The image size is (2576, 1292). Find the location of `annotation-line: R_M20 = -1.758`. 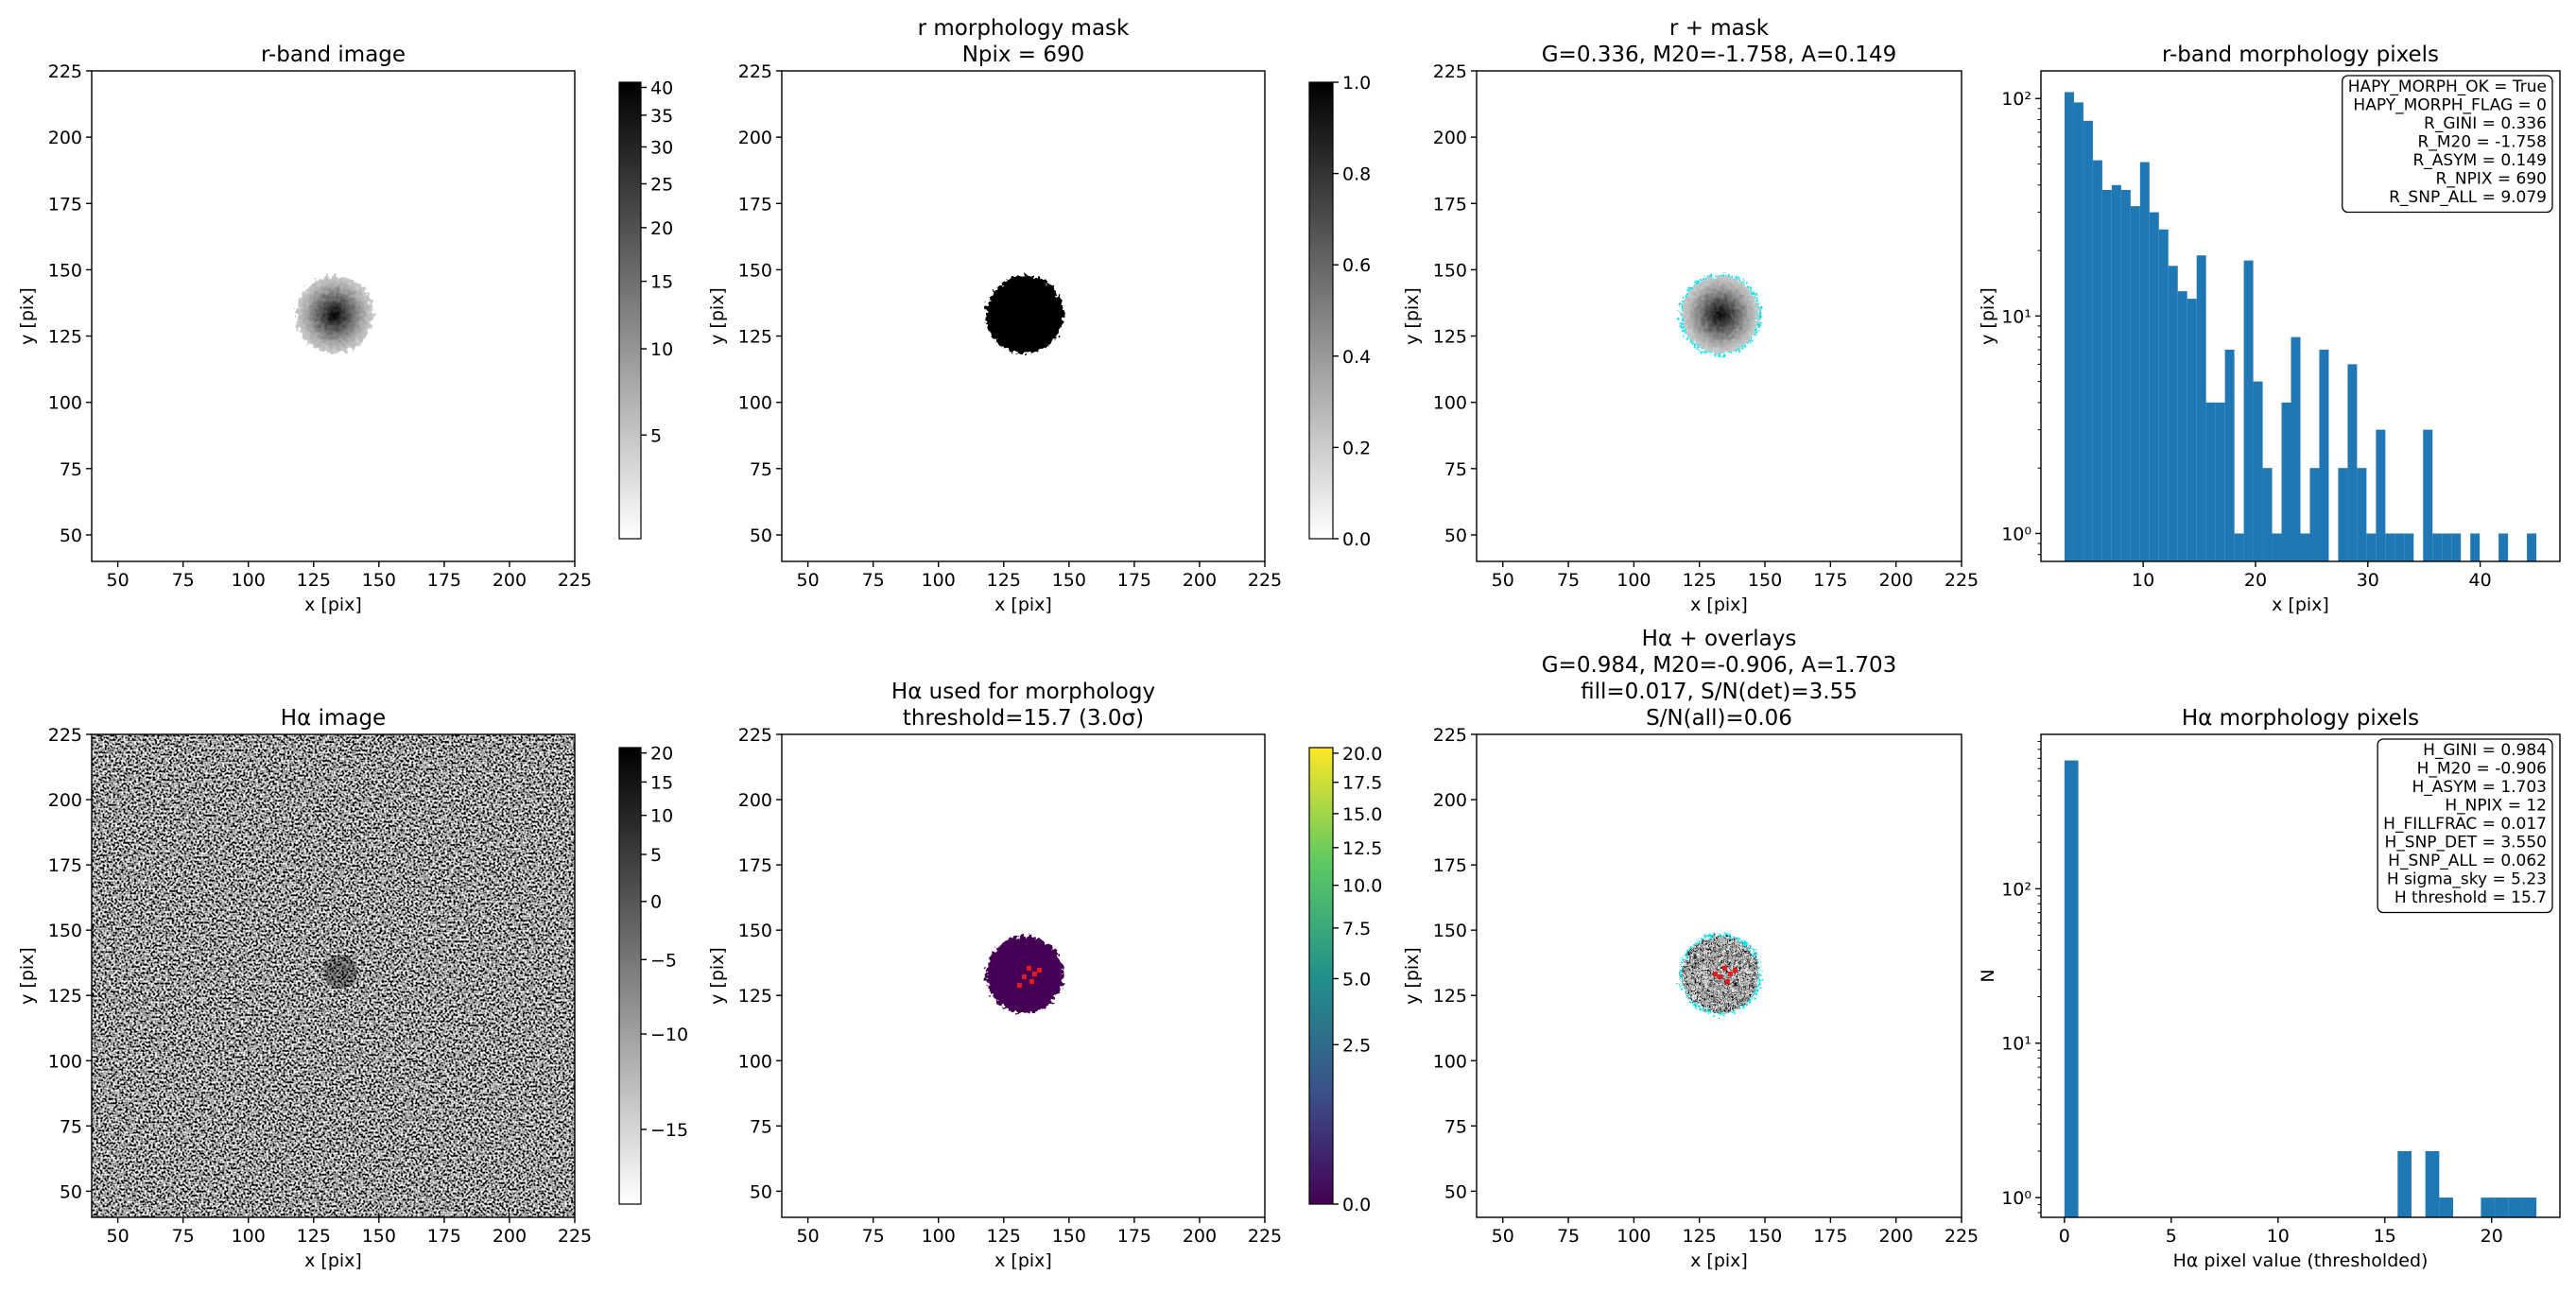

annotation-line: R_M20 = -1.758 is located at coordinates (2482, 142).